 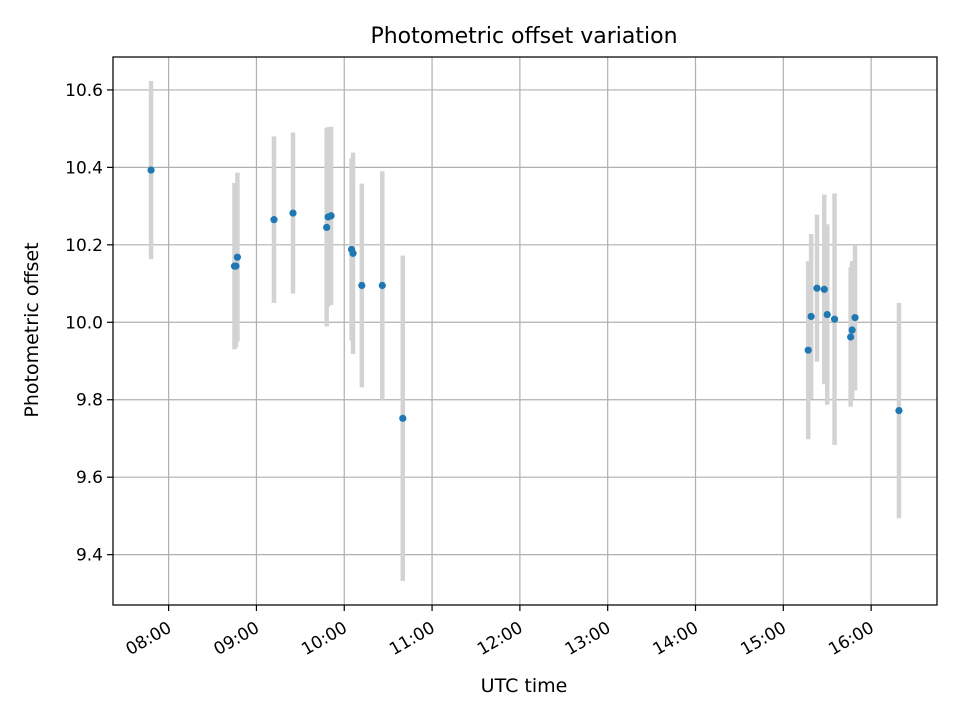 I want to click on y-tick-label: 9.4, so click(x=89, y=556).